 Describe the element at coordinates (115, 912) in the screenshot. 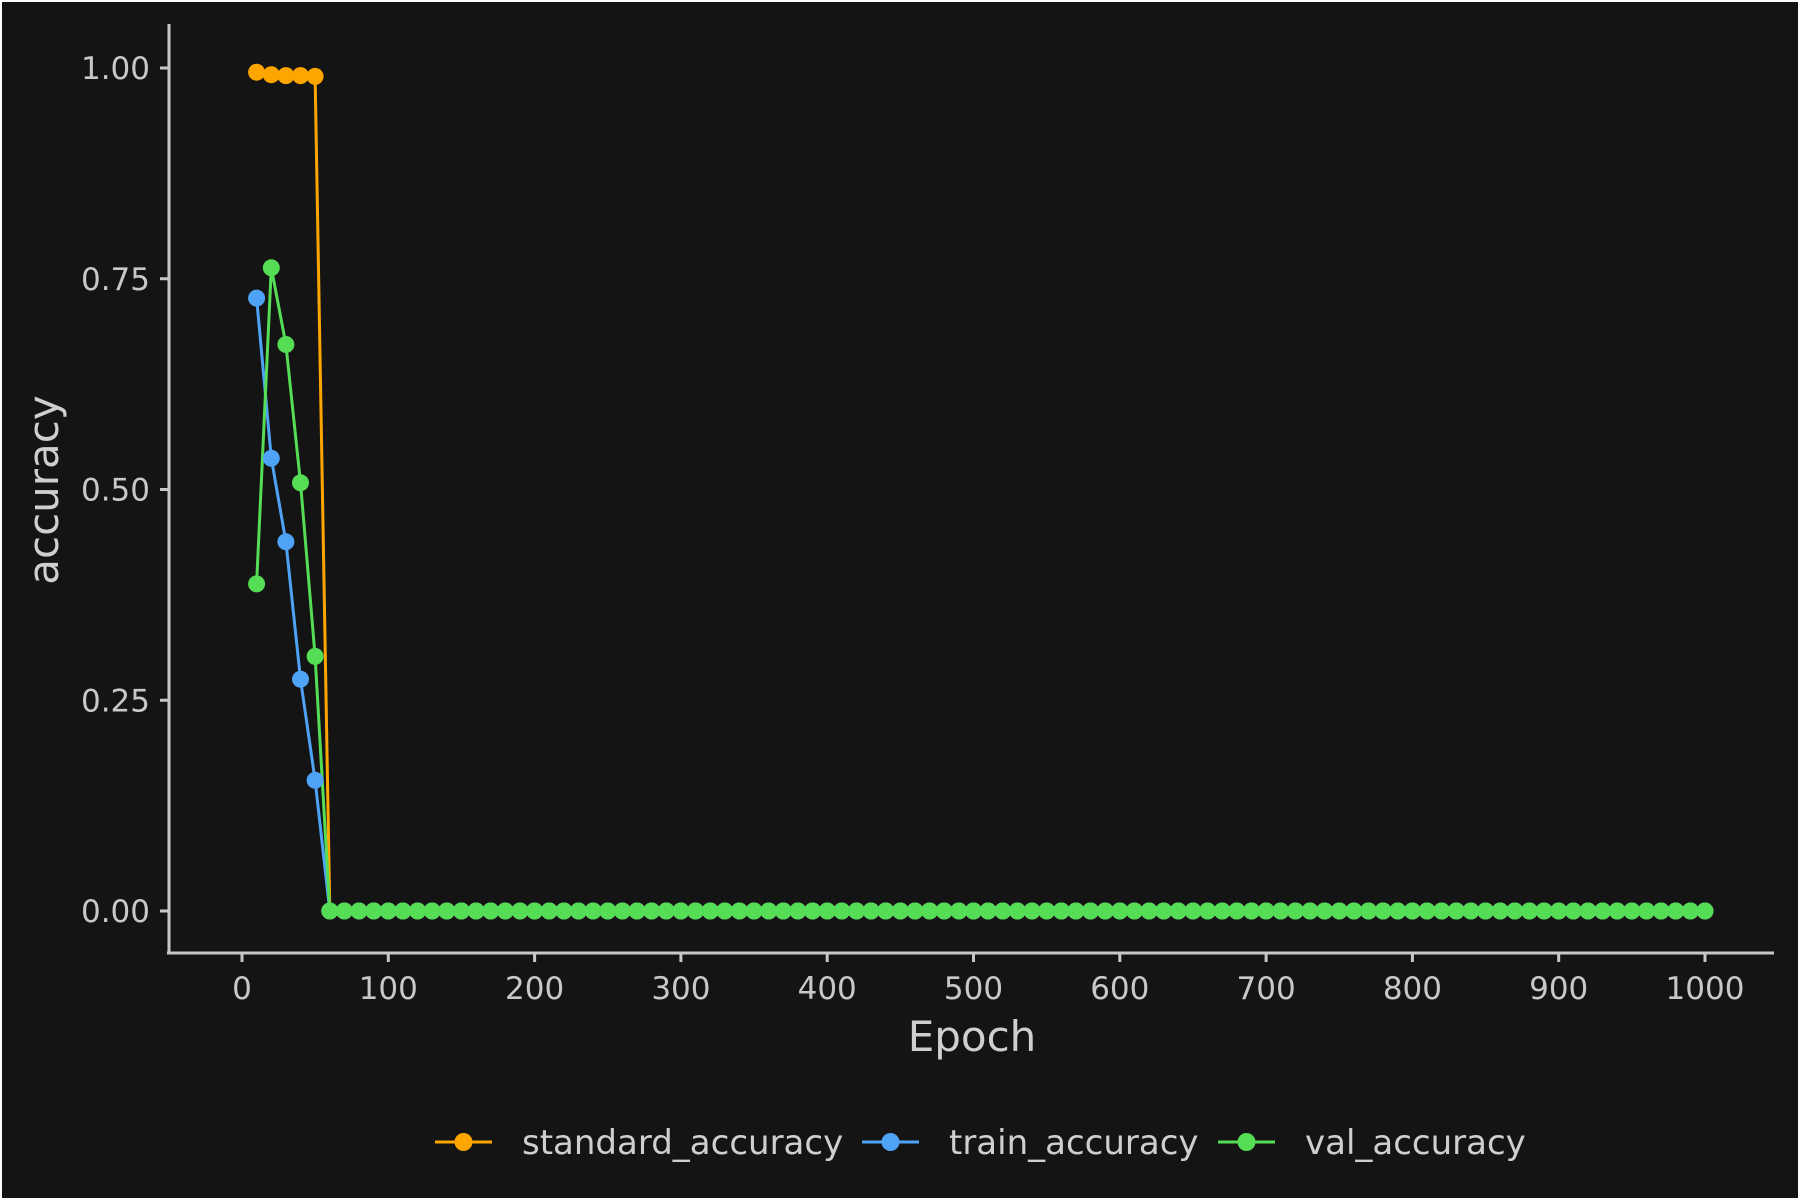

I see `y-tick-label: 0.00` at that location.